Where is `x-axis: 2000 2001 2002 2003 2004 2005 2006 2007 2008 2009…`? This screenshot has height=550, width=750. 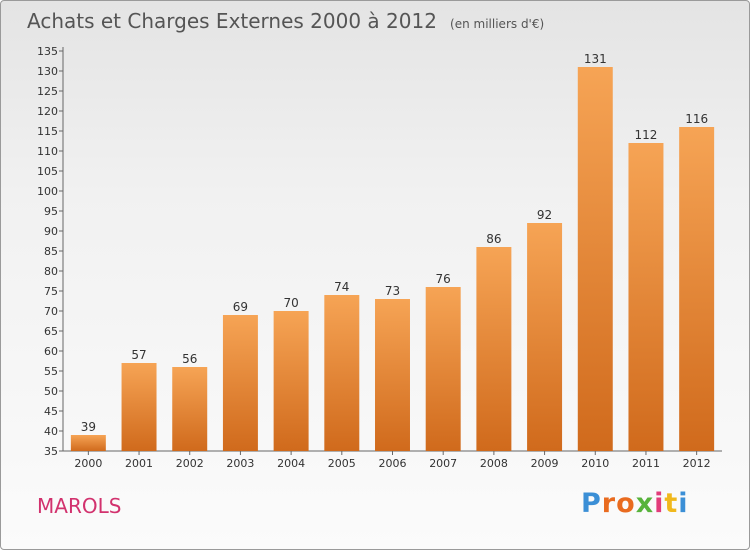 x-axis: 2000 2001 2002 2003 2004 2005 2006 2007 2008 2009… is located at coordinates (392, 460).